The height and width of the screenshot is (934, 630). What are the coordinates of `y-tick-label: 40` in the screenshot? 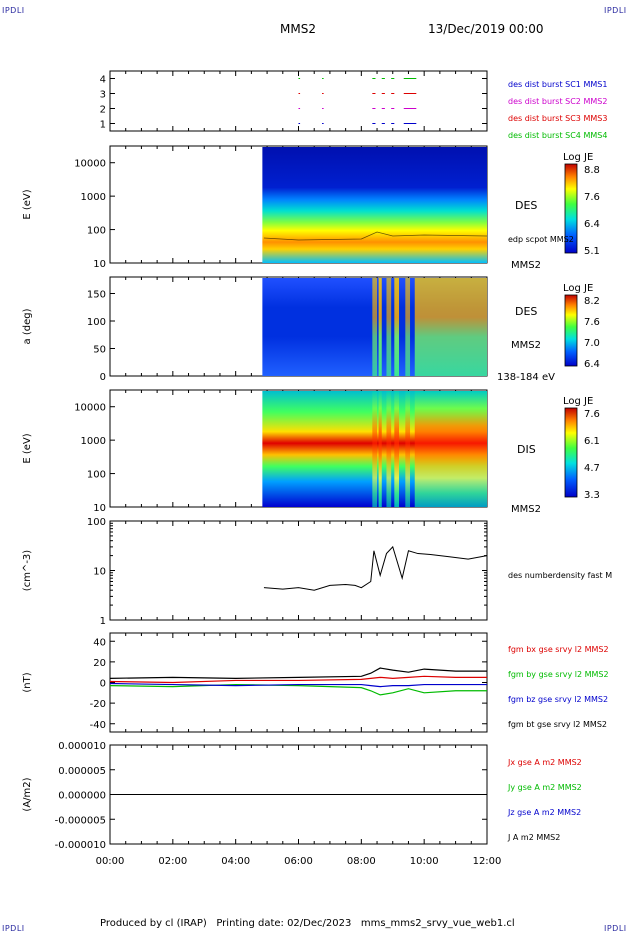 It's located at (99, 642).